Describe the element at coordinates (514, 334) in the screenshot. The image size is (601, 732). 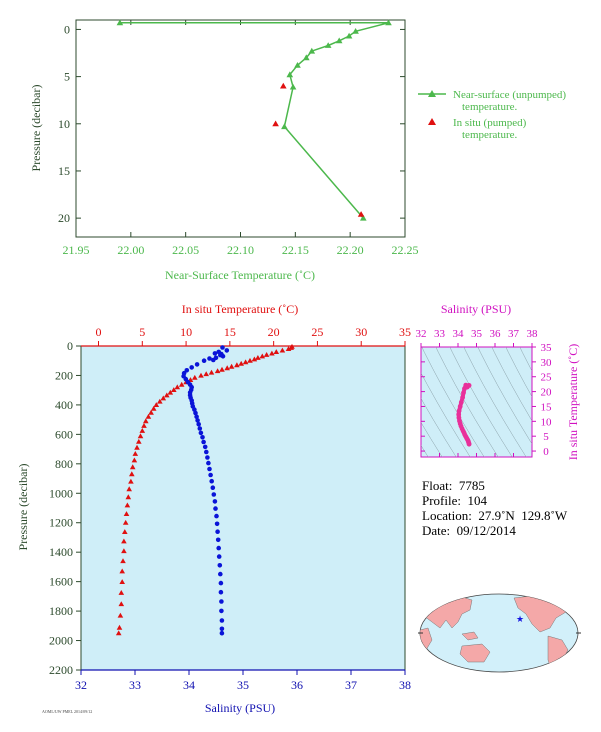
I see `ts-x-tick-label: 37` at that location.